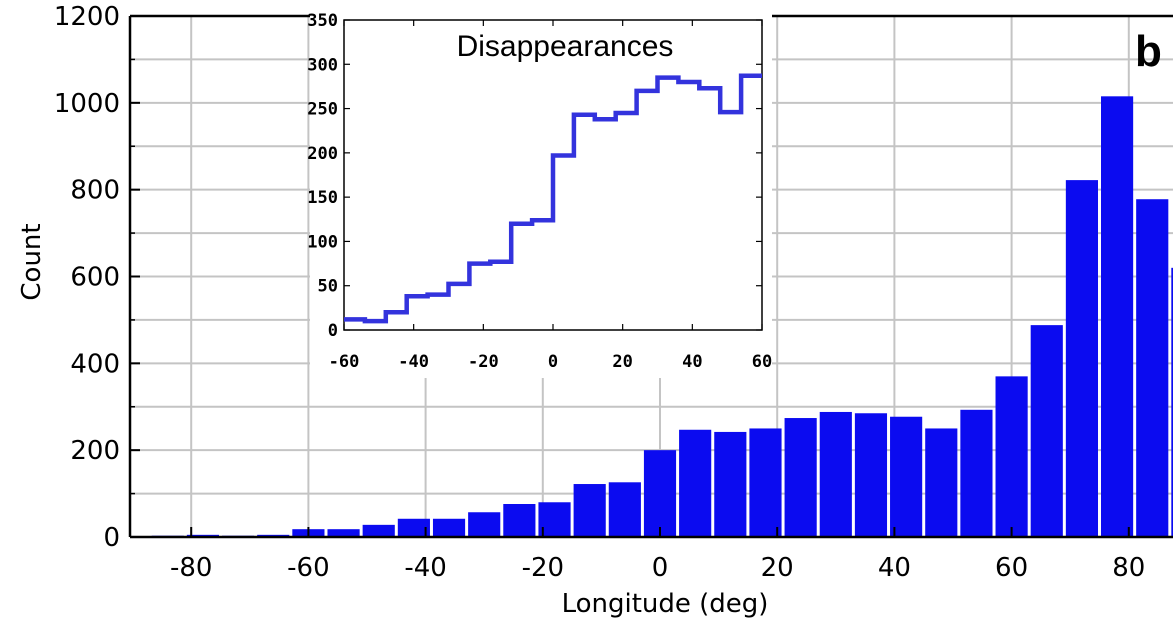  I want to click on x-tick-label: 60, so click(1011, 568).